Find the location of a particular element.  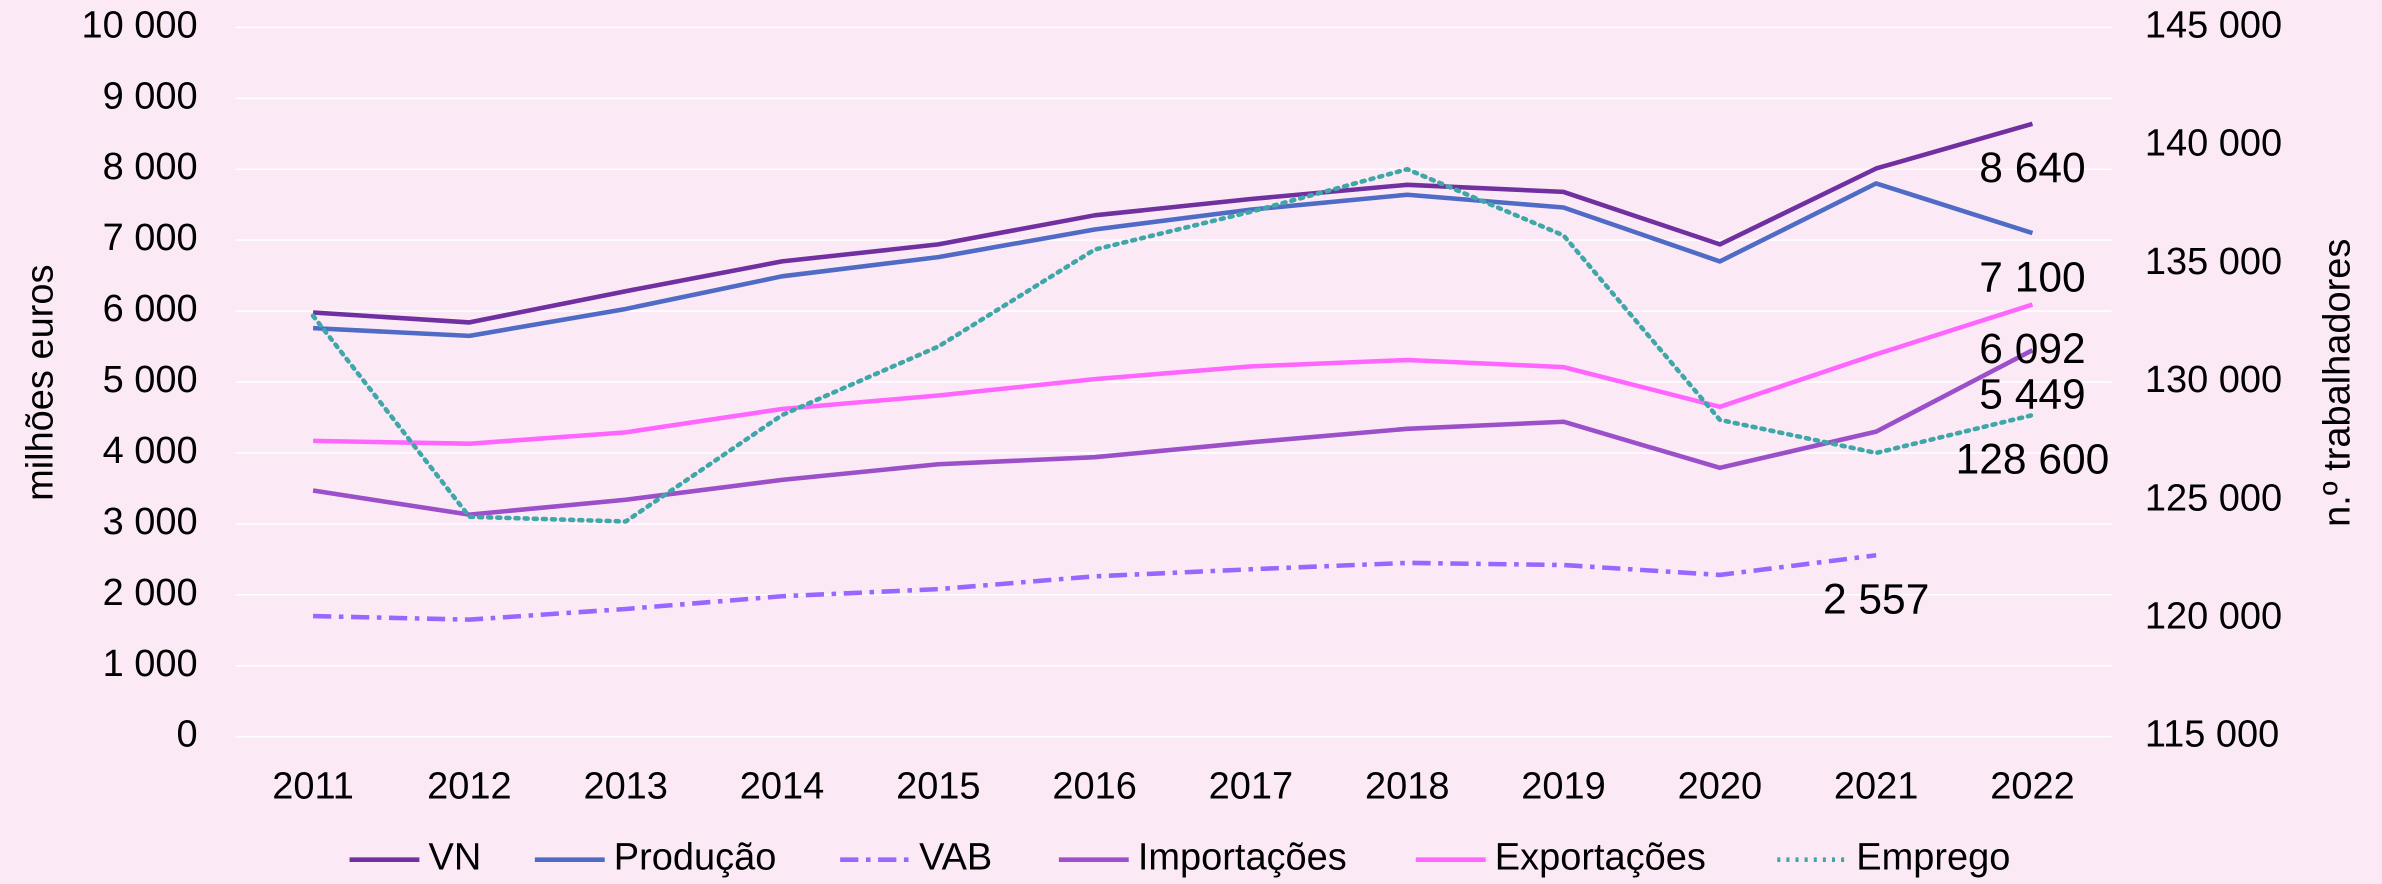

legend-label: Emprego is located at coordinates (1933, 858).